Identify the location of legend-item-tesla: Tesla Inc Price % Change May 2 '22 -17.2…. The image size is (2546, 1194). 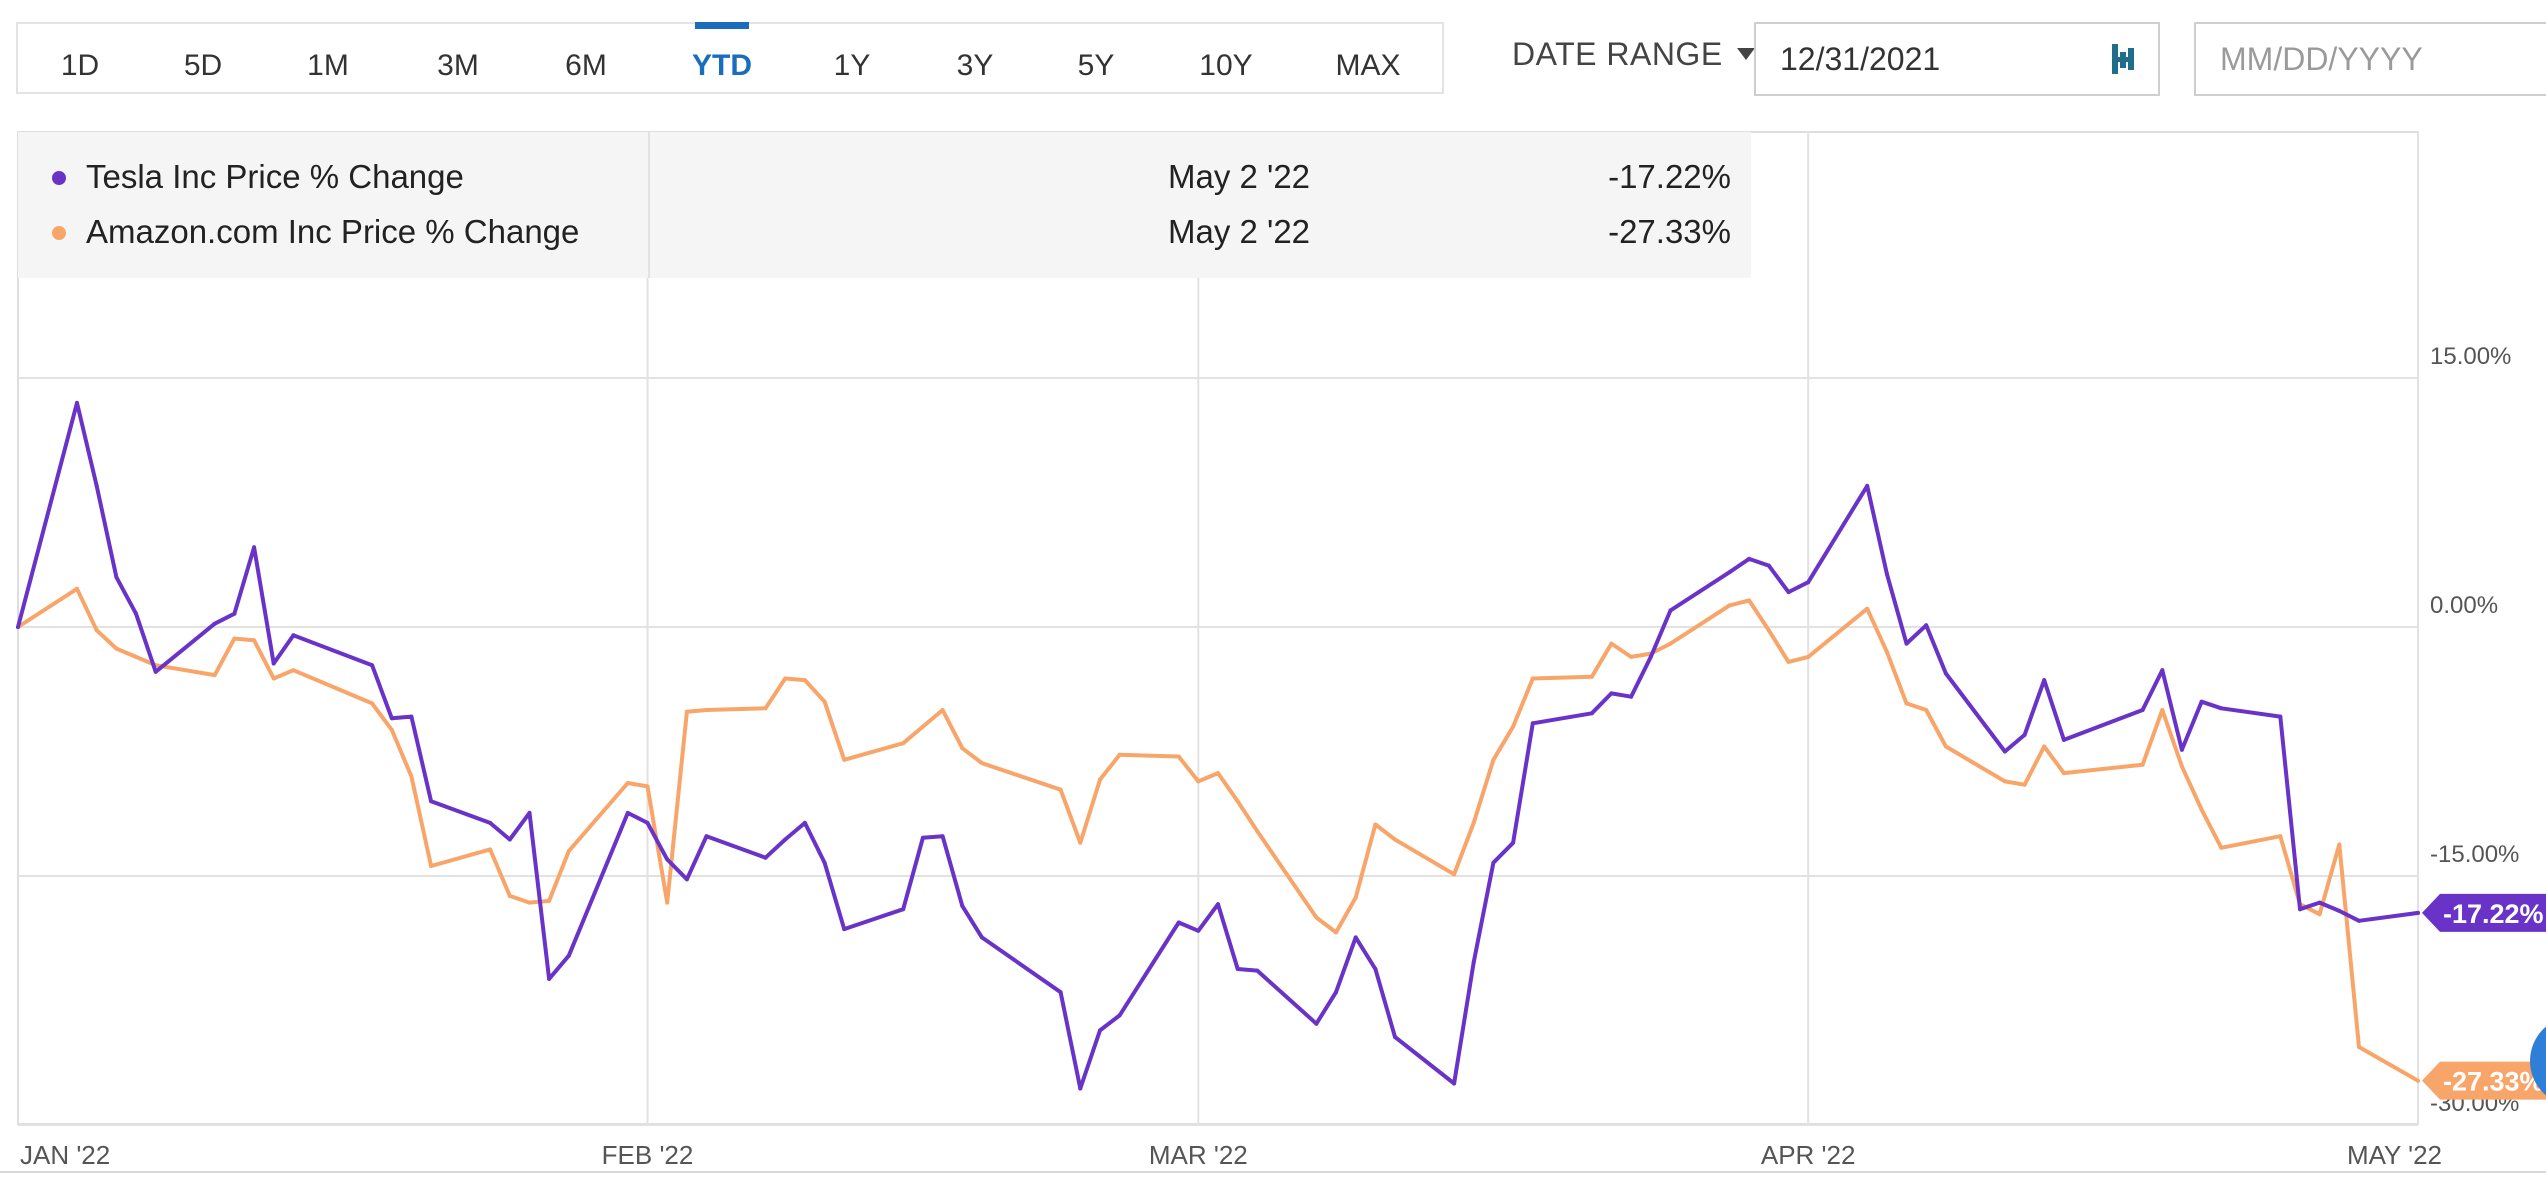
(884, 181).